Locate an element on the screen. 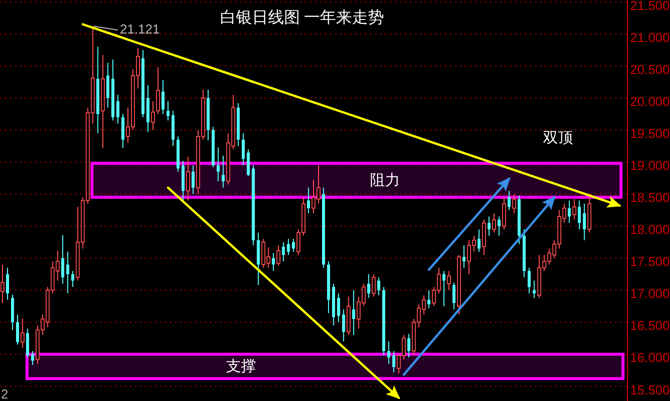 This screenshot has width=670, height=401. title: 白银日线图 一年来走势 is located at coordinates (302, 18).